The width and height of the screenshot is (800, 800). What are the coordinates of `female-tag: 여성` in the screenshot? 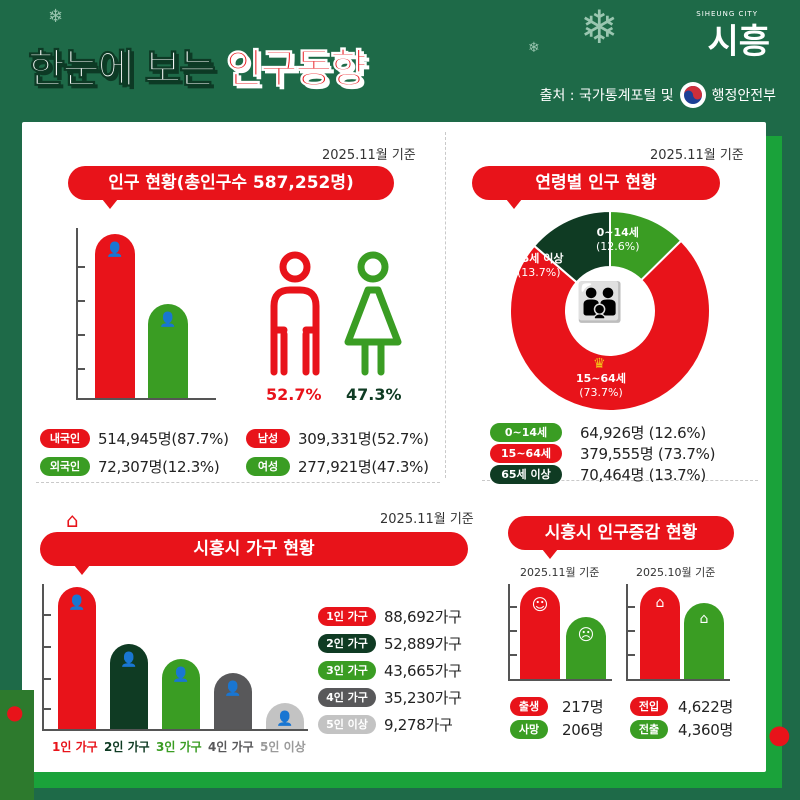 It's located at (268, 466).